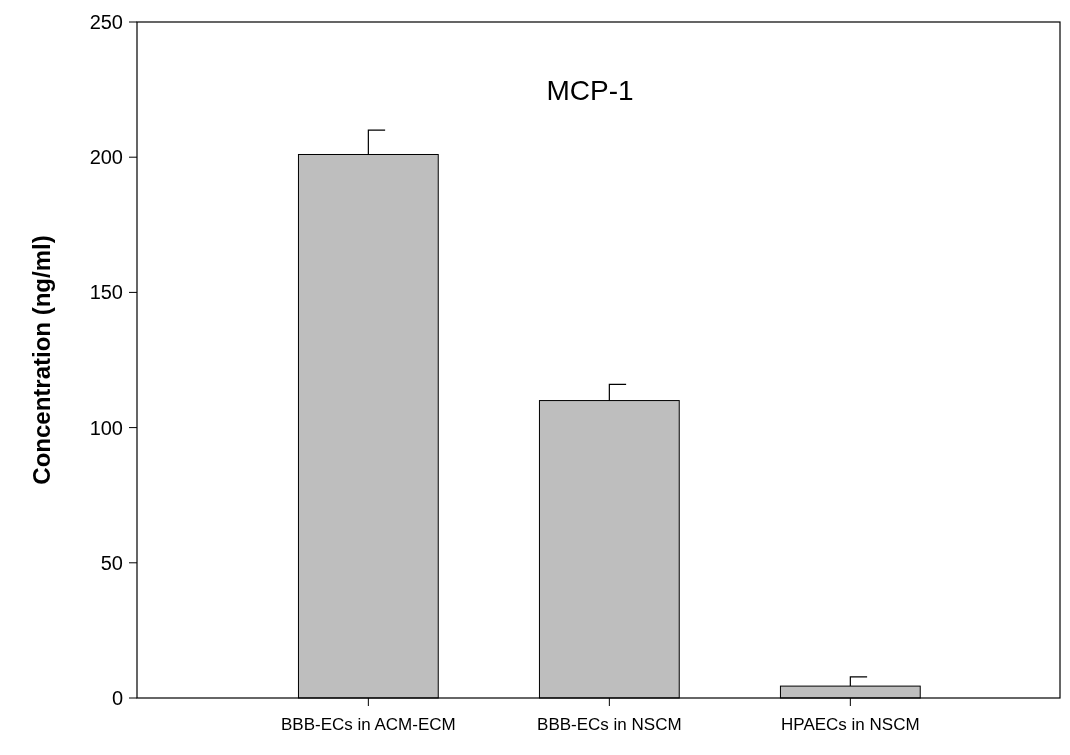 The width and height of the screenshot is (1070, 755). I want to click on y-tick-label: 50, so click(111, 562).